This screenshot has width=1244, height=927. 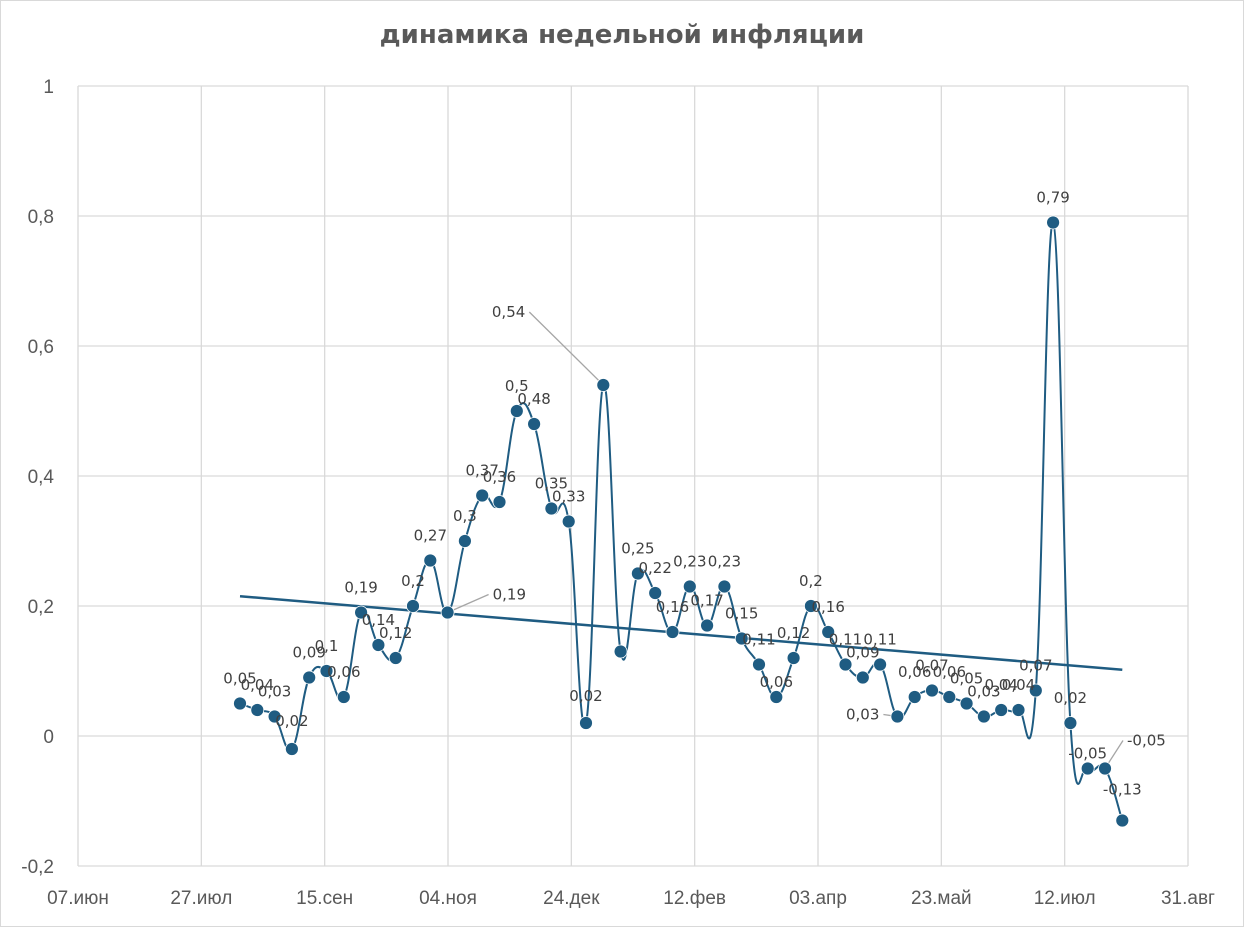 What do you see at coordinates (706, 601) in the screenshot?
I see `data-label: 0,17` at bounding box center [706, 601].